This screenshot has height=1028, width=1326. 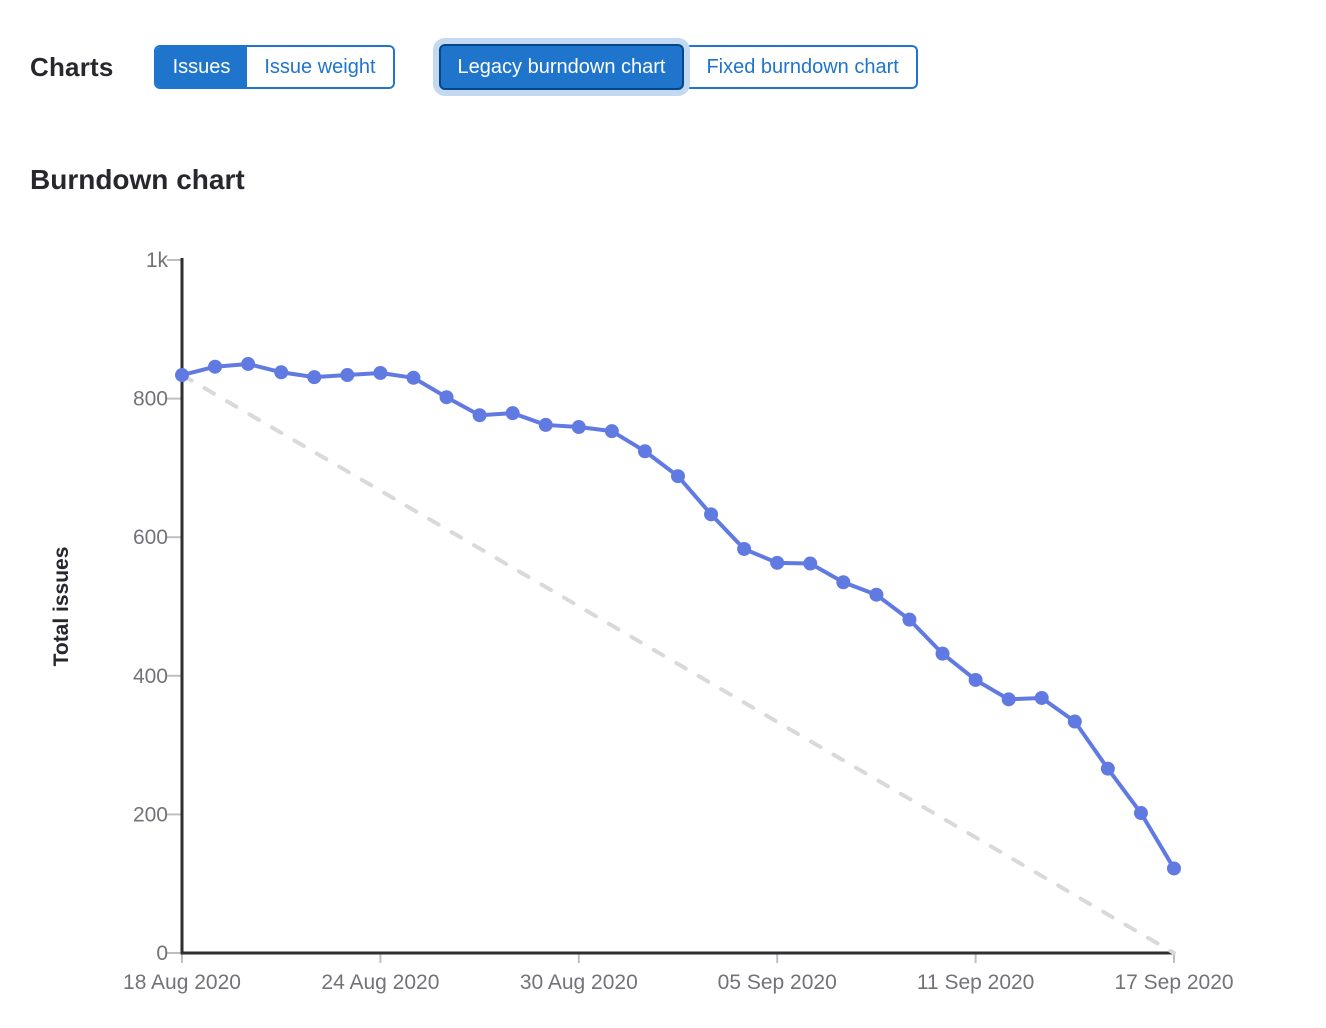 What do you see at coordinates (803, 67) in the screenshot?
I see `fixed-burndown-chart-button: Fixed burndown chart` at bounding box center [803, 67].